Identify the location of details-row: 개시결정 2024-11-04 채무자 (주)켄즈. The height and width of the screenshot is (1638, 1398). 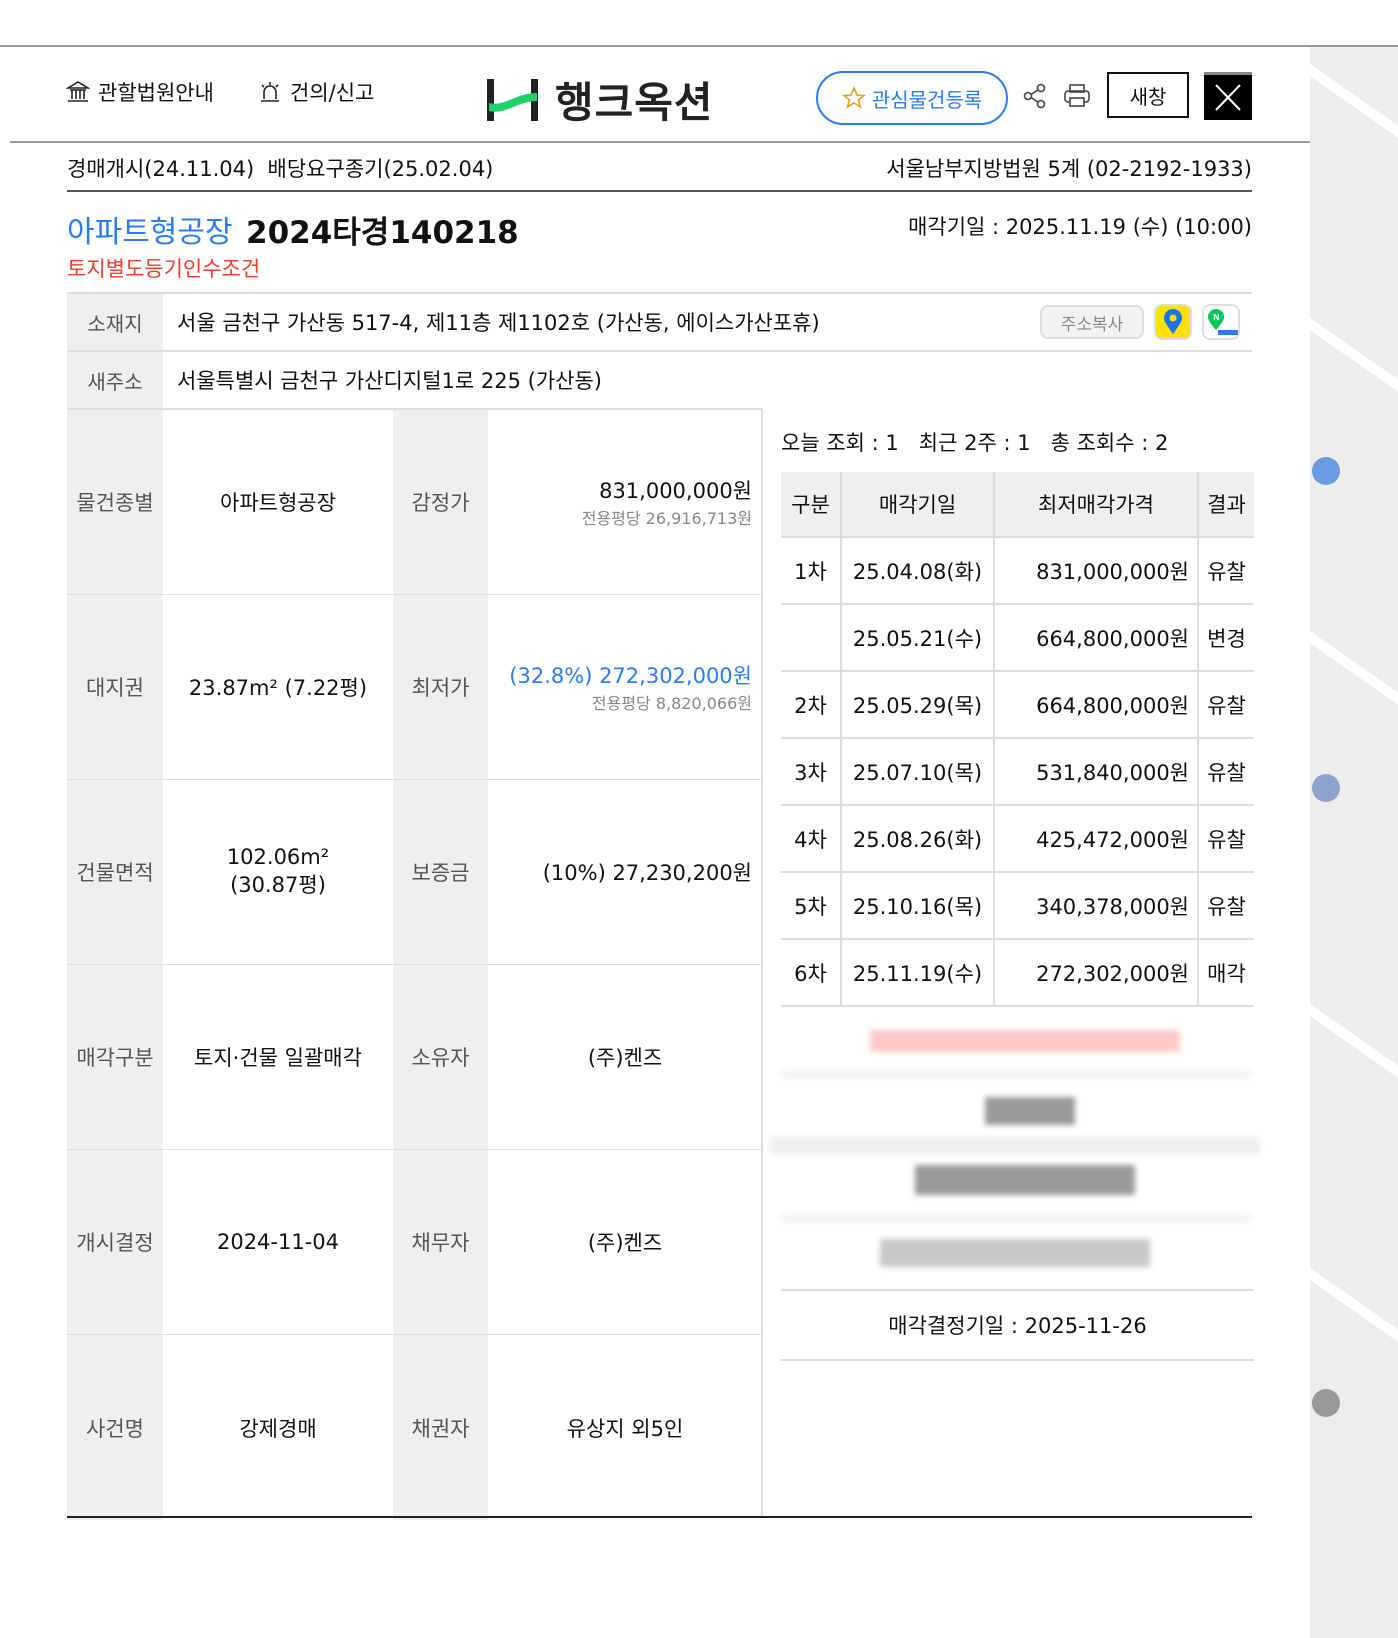
(414, 1242).